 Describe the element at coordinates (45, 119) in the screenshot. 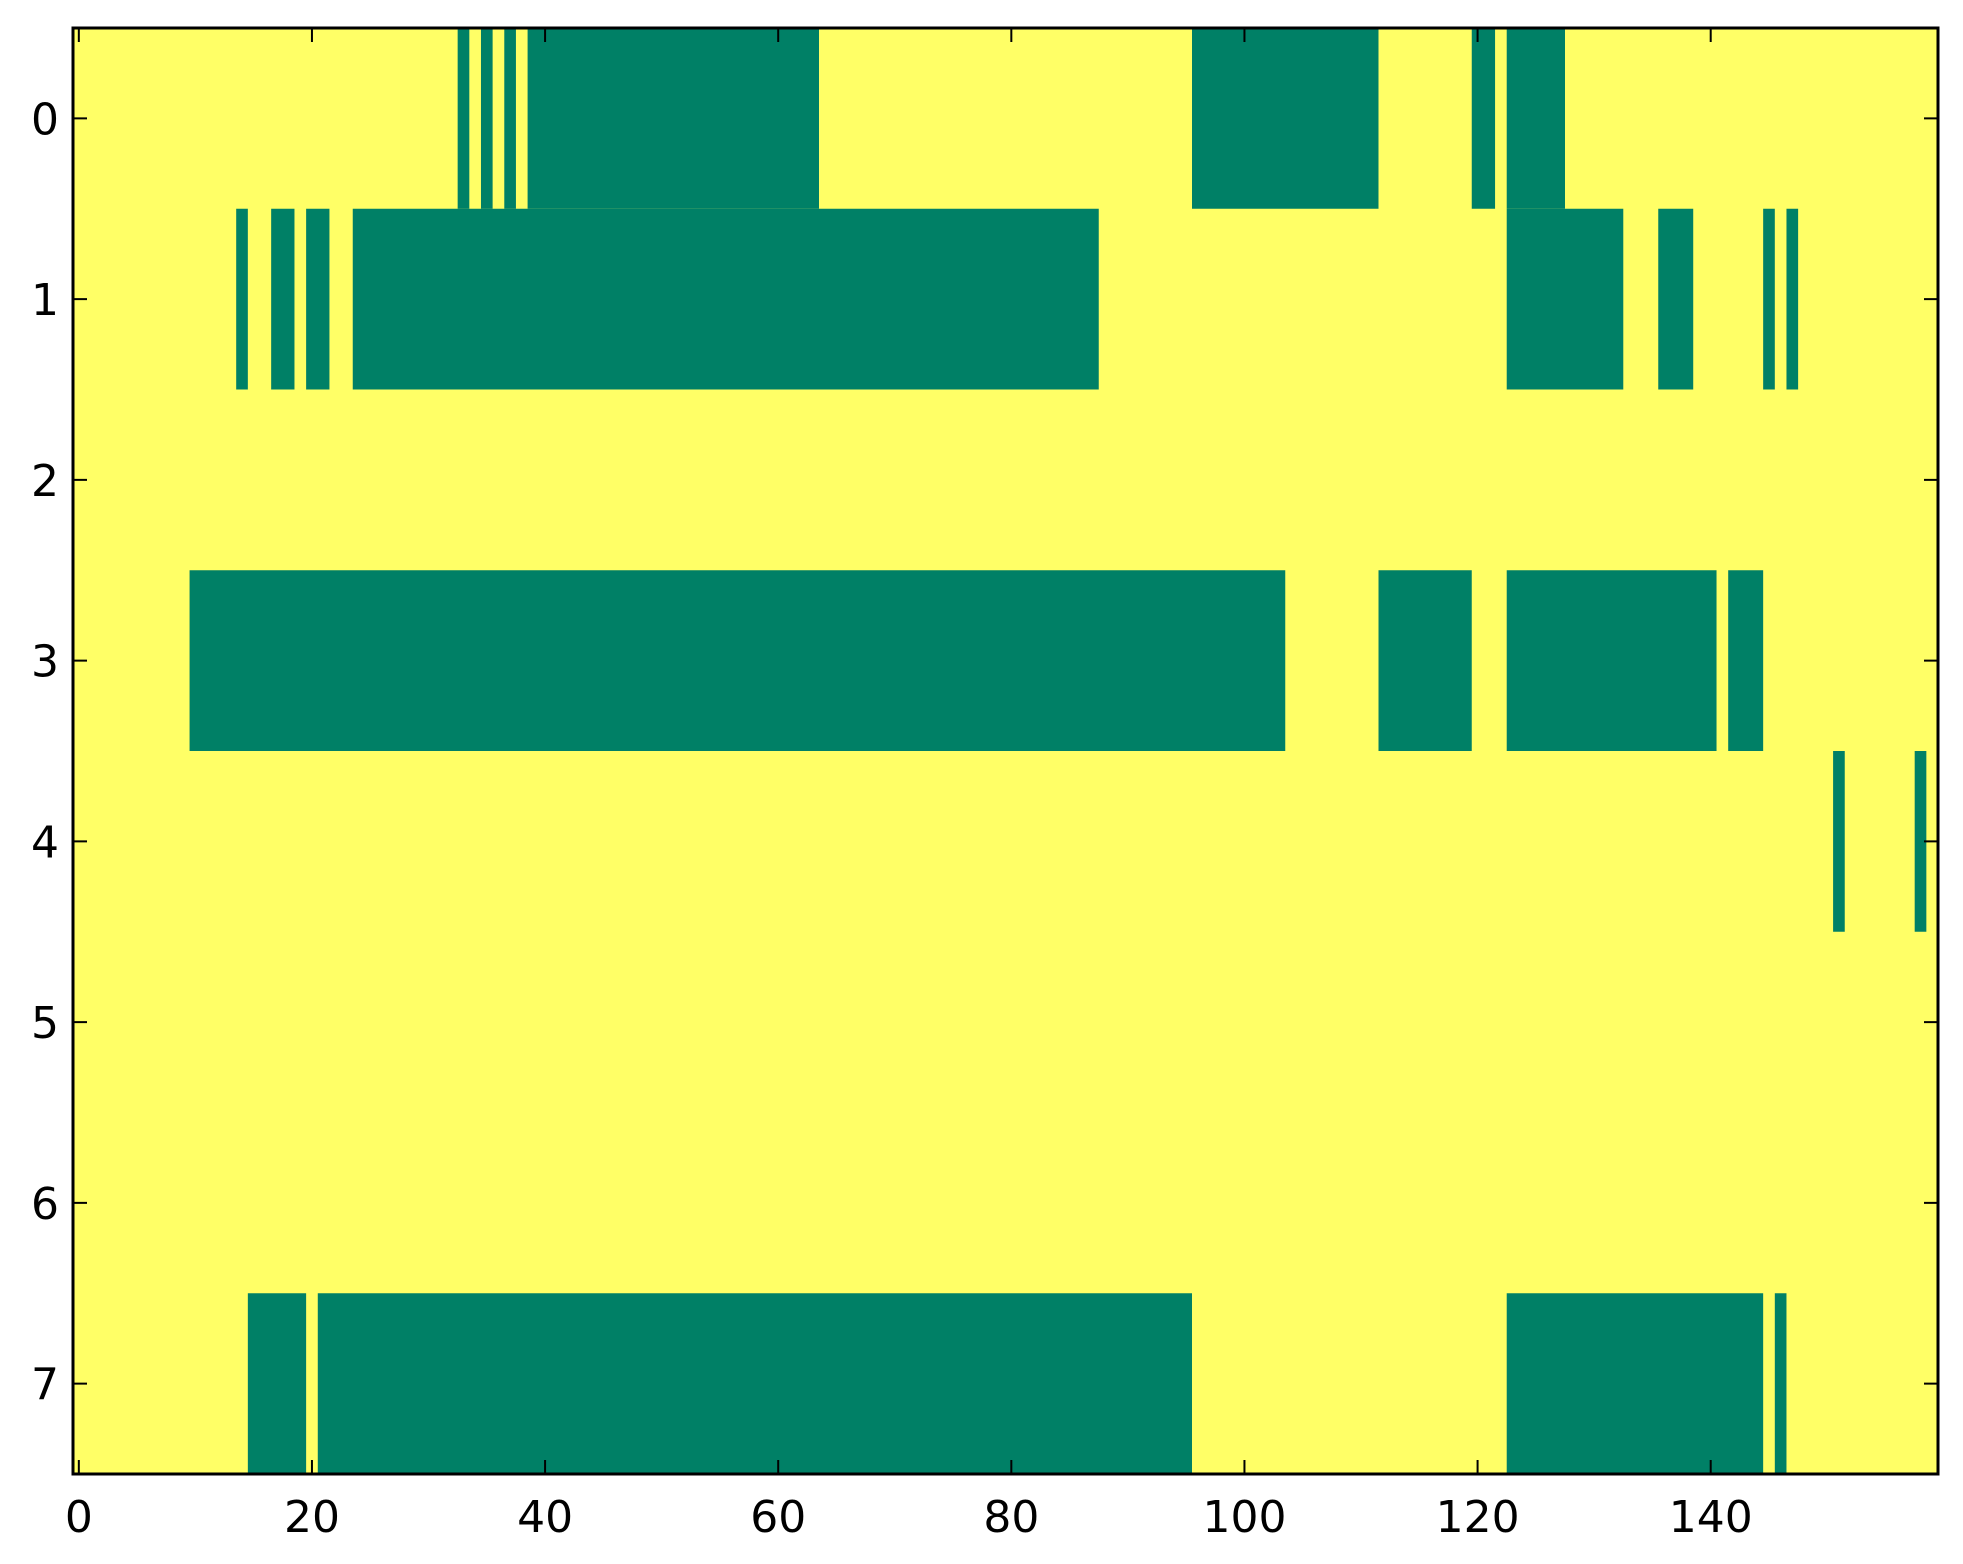

I see `y-tick-label: 0` at that location.